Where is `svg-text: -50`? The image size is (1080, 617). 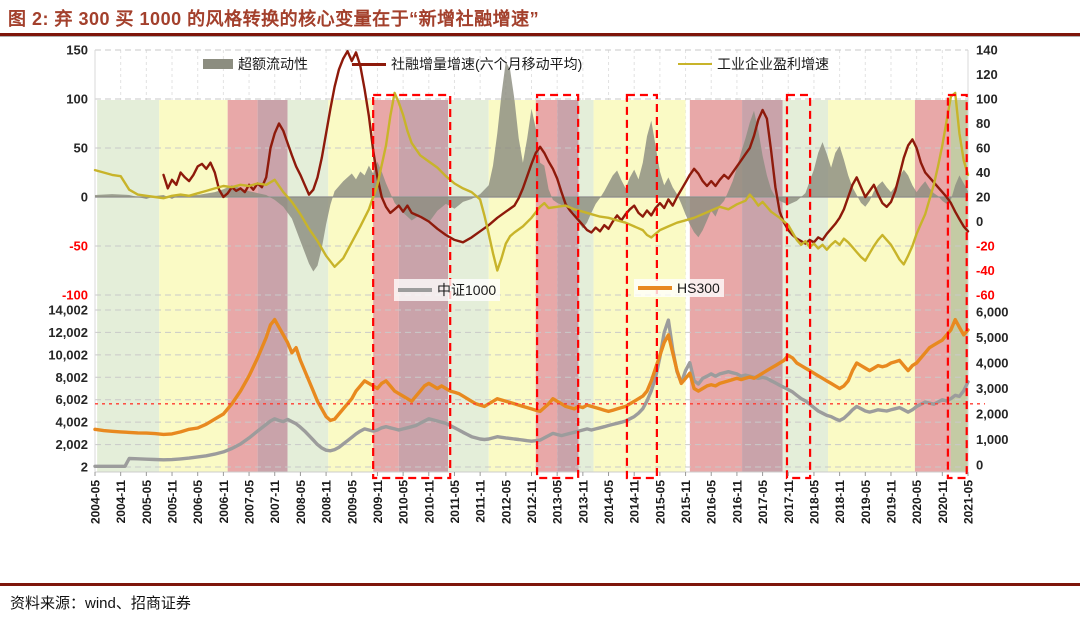 svg-text: -50 is located at coordinates (78, 246).